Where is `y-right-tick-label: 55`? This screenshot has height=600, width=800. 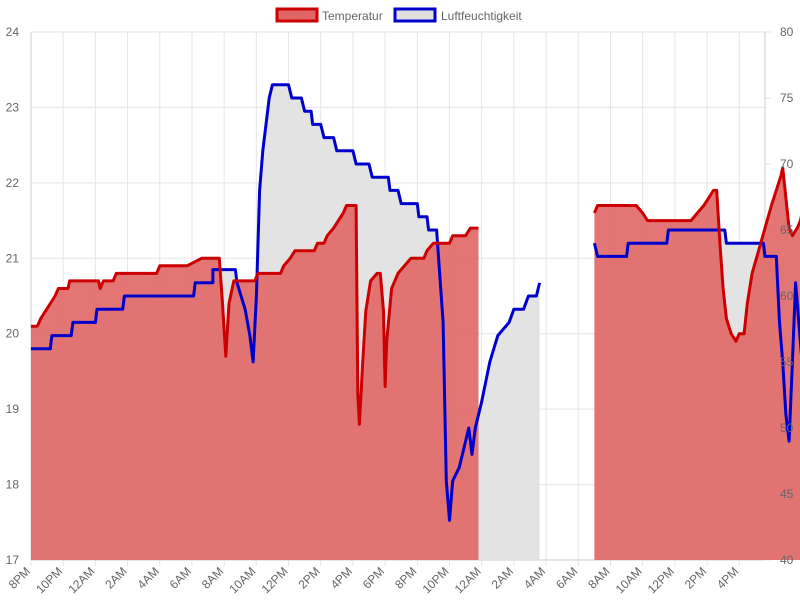
y-right-tick-label: 55 is located at coordinates (787, 362).